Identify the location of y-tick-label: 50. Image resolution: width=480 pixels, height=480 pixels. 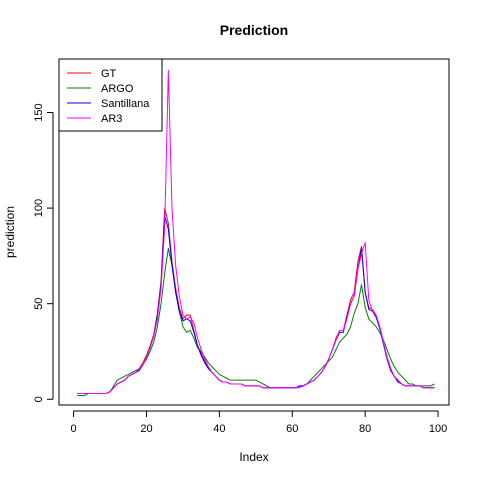
(39, 304).